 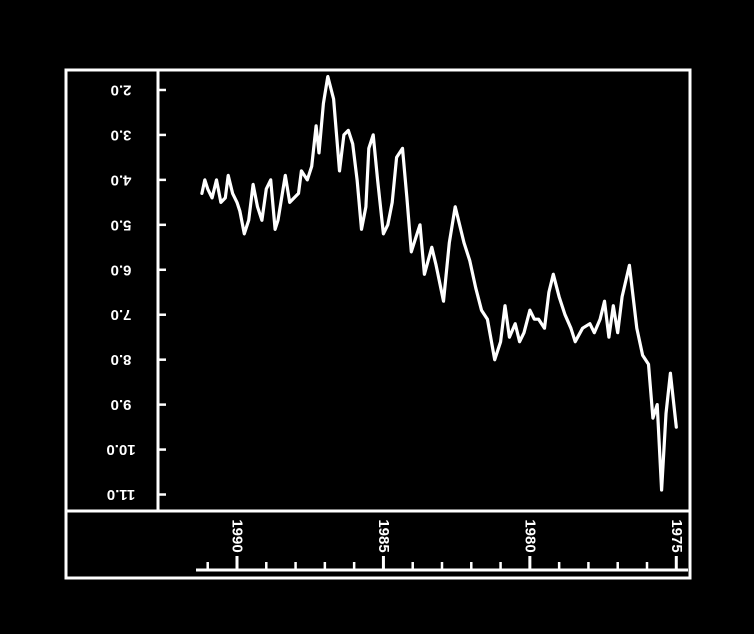 What do you see at coordinates (121, 224) in the screenshot?
I see `y-tick-label: 5.0` at bounding box center [121, 224].